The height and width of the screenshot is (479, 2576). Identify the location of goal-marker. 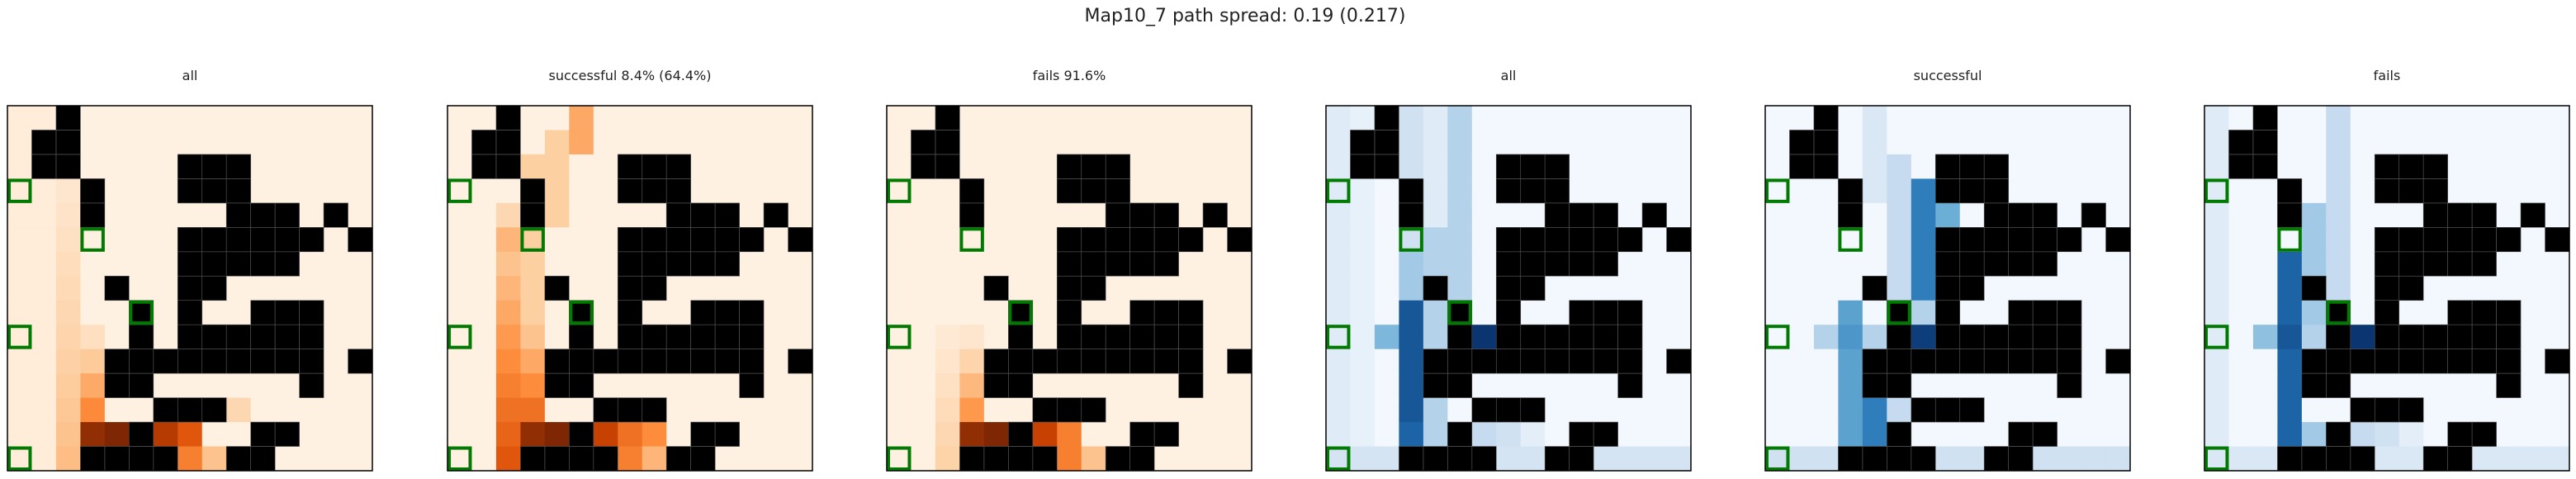
(532, 239).